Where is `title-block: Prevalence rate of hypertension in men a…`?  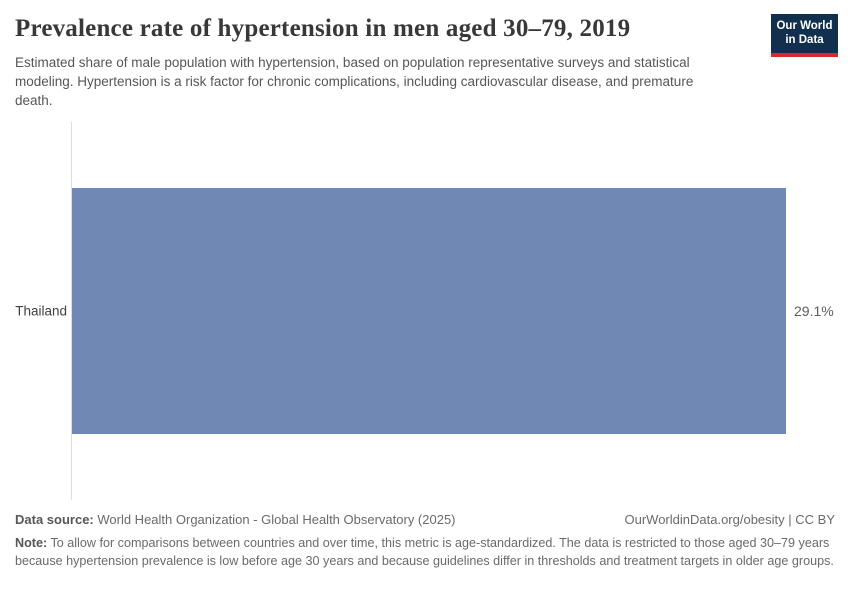 title-block: Prevalence rate of hypertension in men a… is located at coordinates (372, 62).